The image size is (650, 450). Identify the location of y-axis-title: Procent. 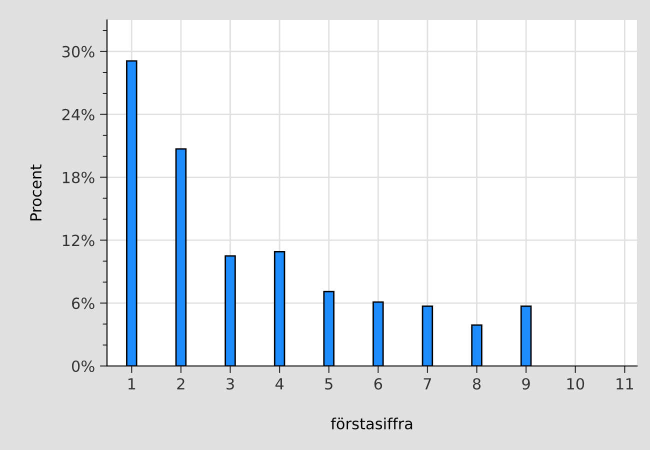
(36, 192).